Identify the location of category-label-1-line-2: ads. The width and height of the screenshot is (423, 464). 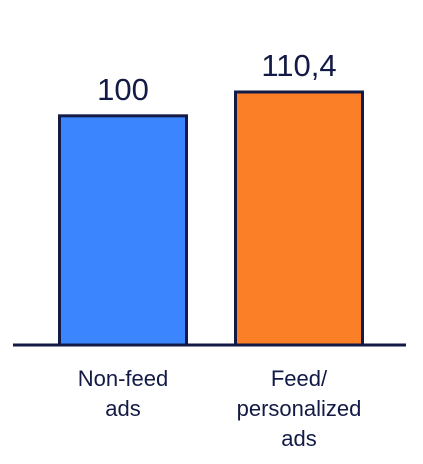
(122, 408).